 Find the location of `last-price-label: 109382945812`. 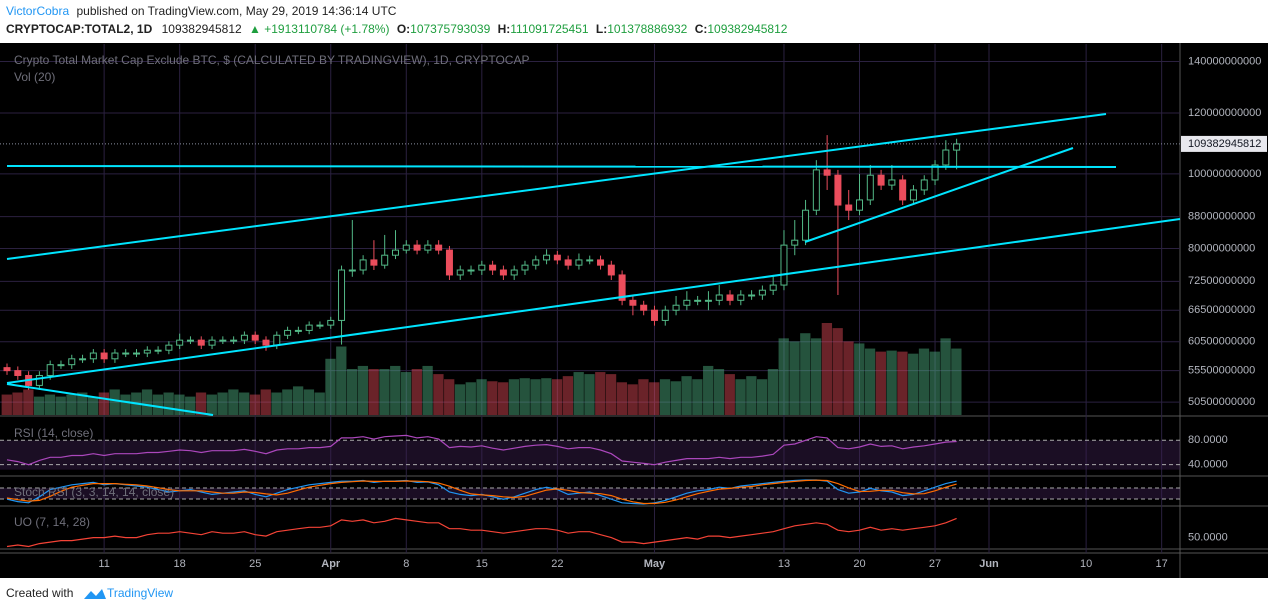

last-price-label: 109382945812 is located at coordinates (1224, 144).